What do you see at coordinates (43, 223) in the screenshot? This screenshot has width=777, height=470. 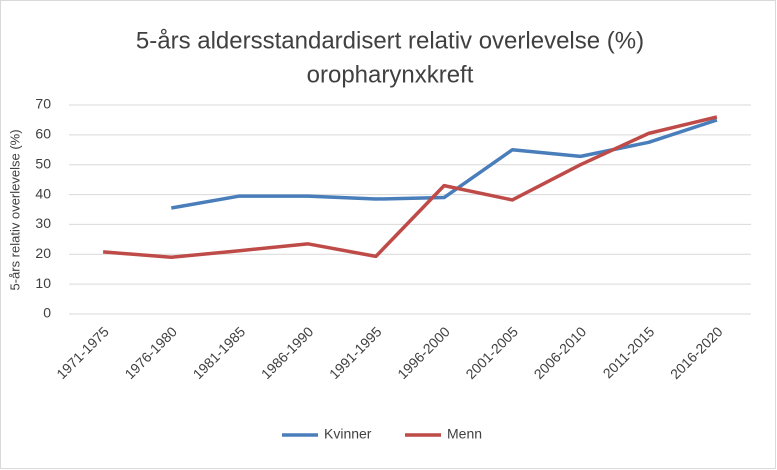 I see `y-tick-label: 30` at bounding box center [43, 223].